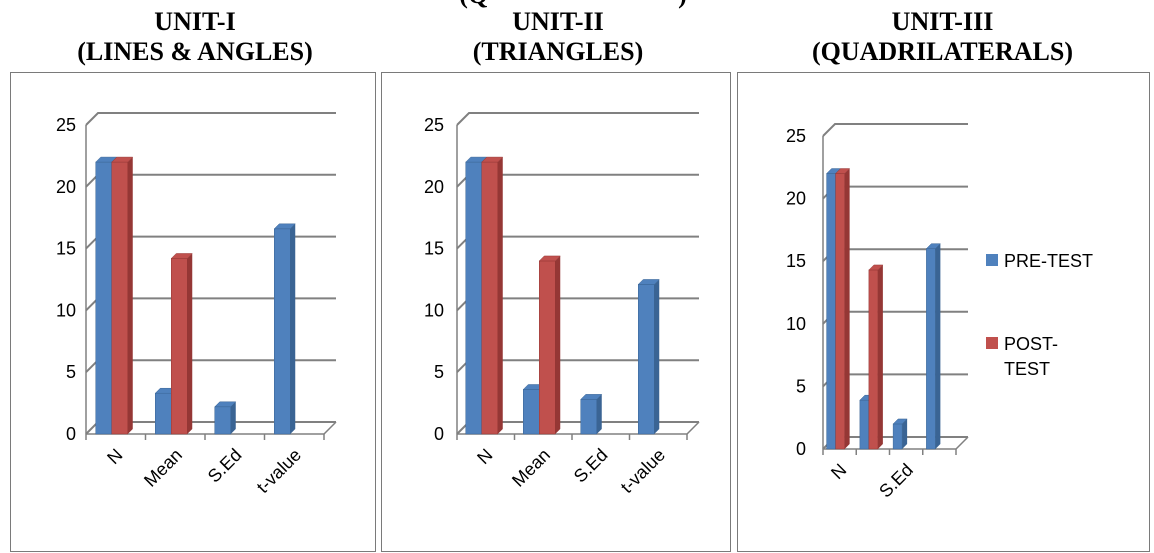 The width and height of the screenshot is (1154, 553). I want to click on chart-2-ytick-2: 10, so click(434, 310).